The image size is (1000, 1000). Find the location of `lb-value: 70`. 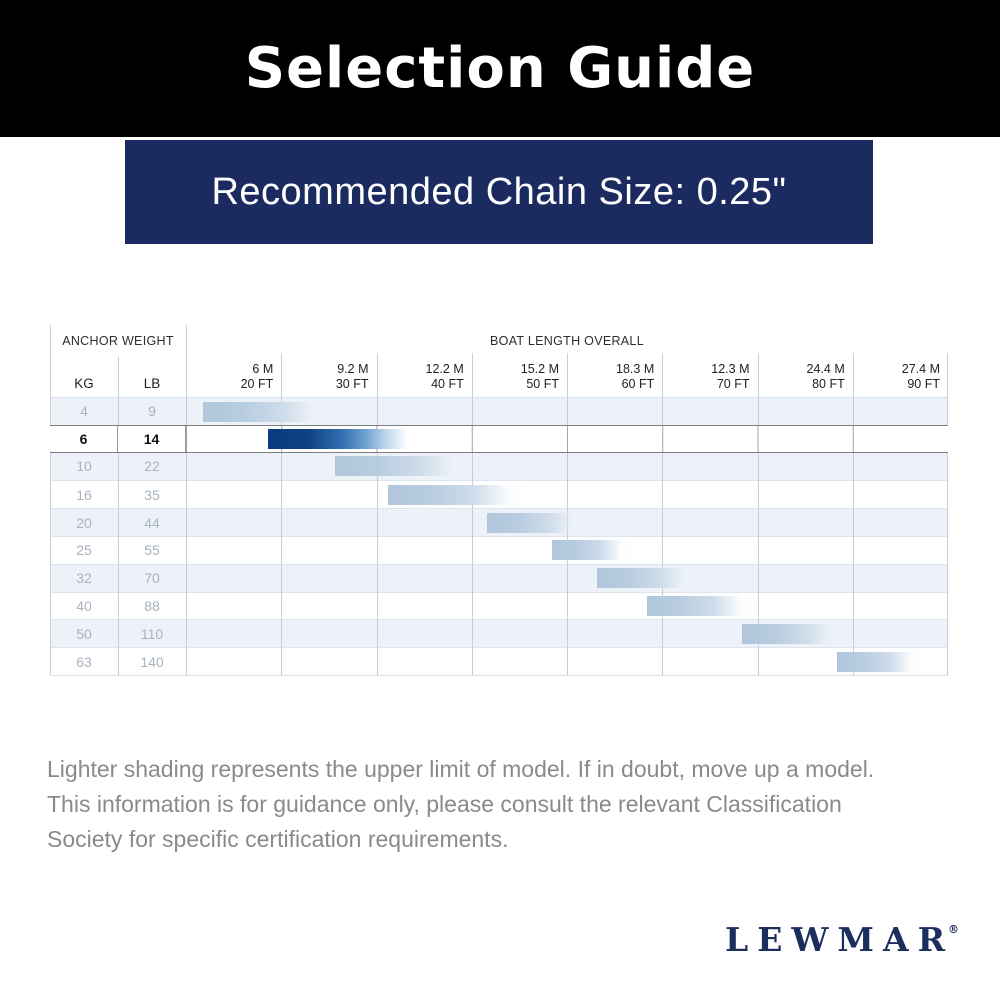

lb-value: 70 is located at coordinates (152, 578).